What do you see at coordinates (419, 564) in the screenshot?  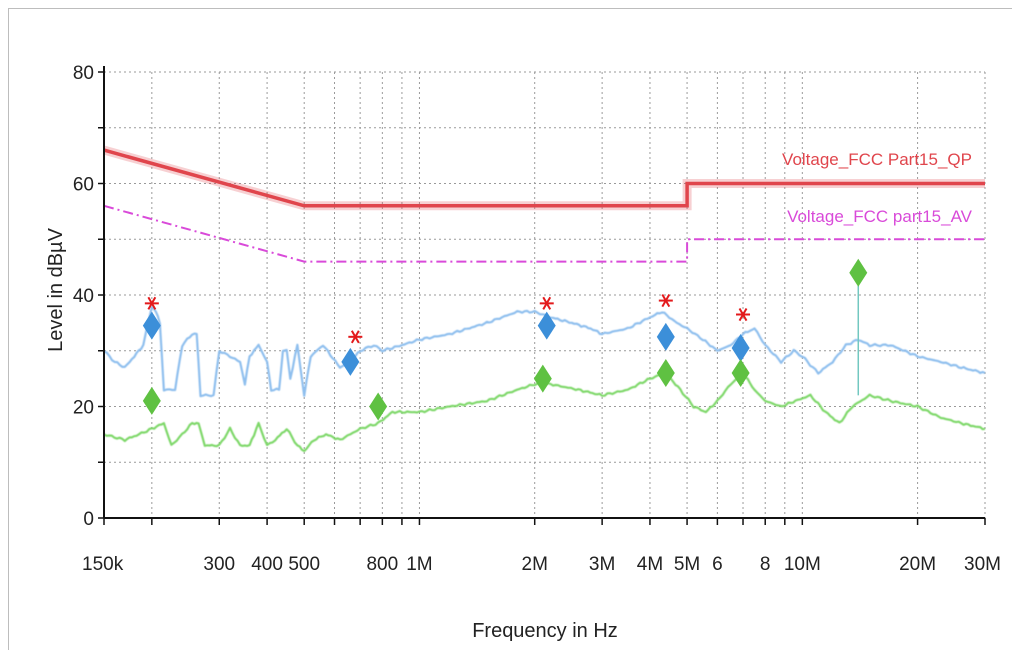 I see `x-tick-label: 1M` at bounding box center [419, 564].